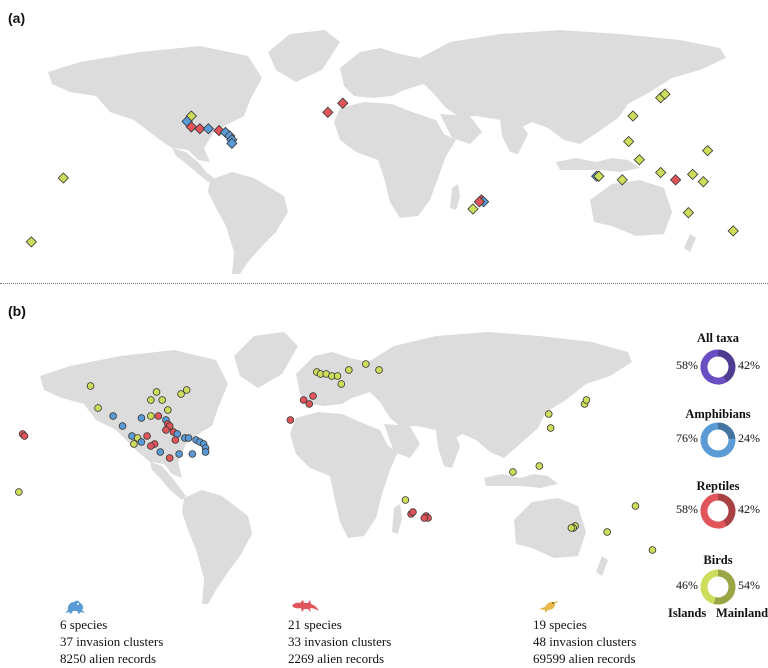  I want to click on legend-all-taxa-mainland-pct: 42%, so click(749, 365).